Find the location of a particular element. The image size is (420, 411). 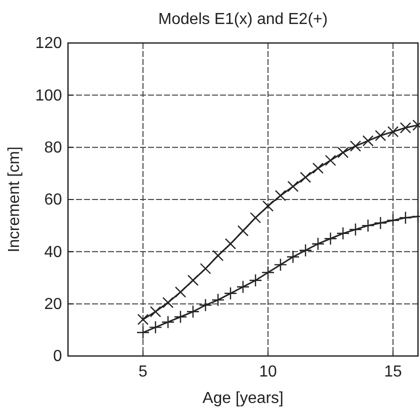

y-axis-title: Increment [cm] is located at coordinates (14, 199).